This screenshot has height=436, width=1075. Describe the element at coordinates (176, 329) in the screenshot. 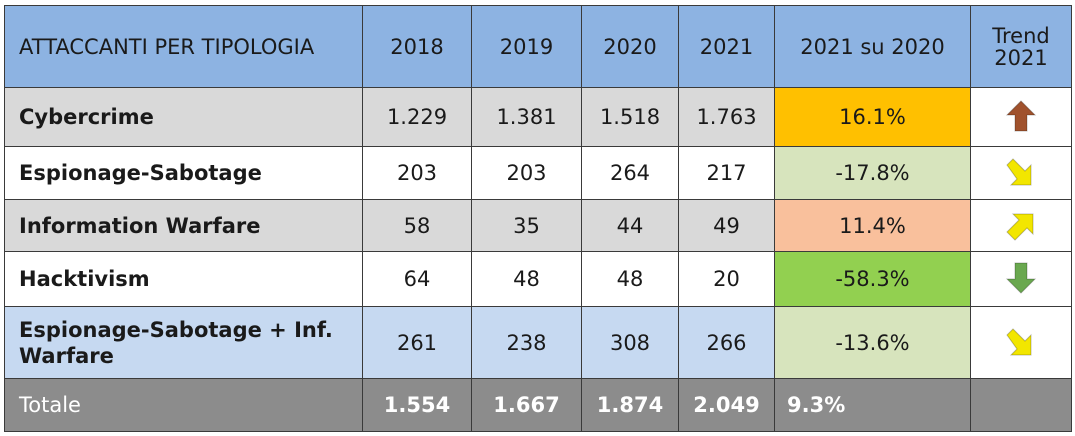

I see `row-label-line1: Espionage-Sabotage + Inf.` at that location.